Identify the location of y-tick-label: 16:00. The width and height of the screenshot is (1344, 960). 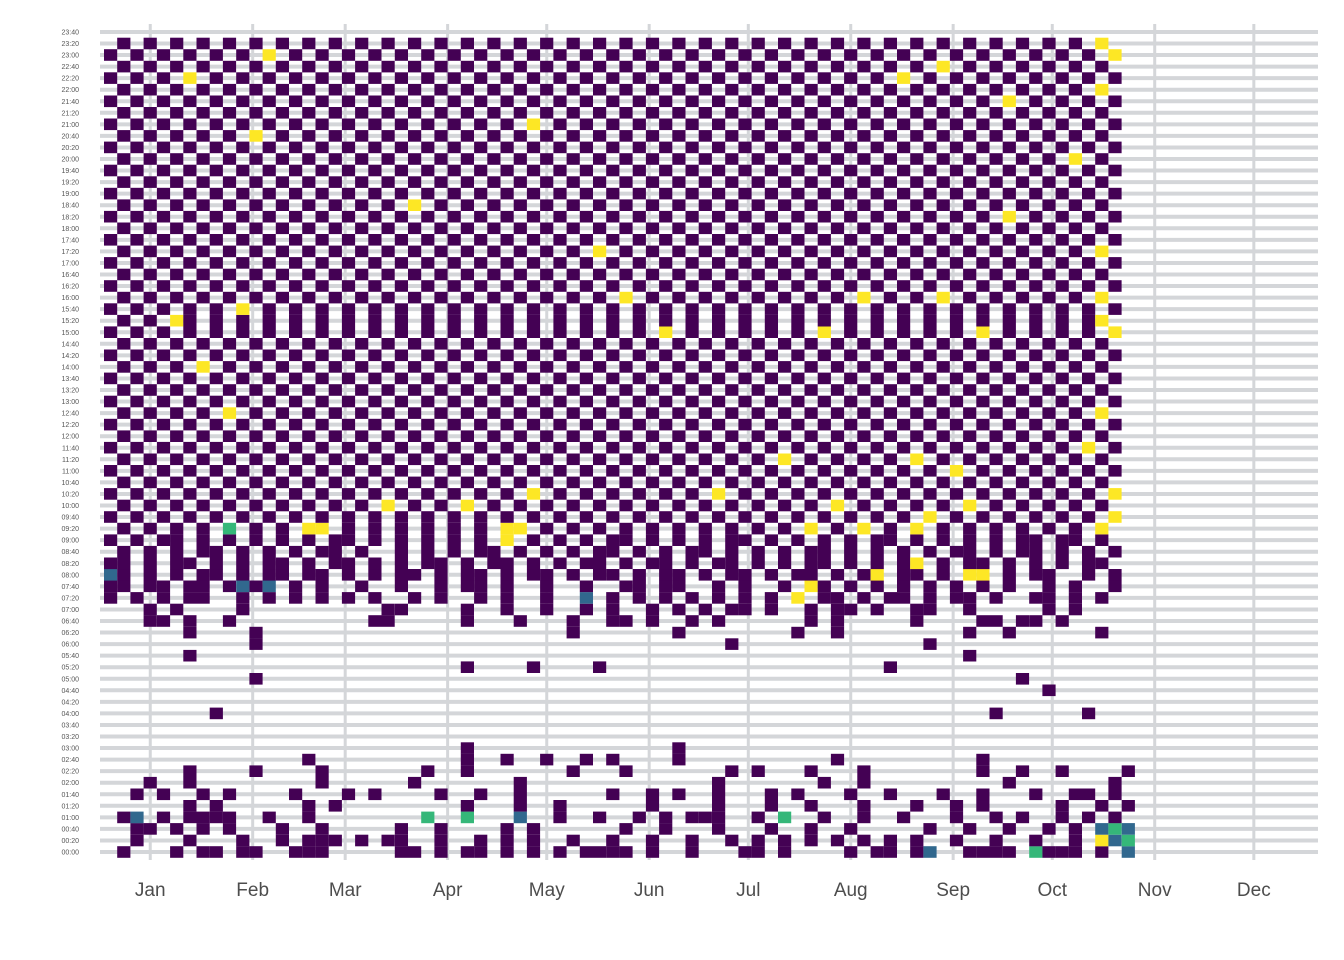
(70, 298).